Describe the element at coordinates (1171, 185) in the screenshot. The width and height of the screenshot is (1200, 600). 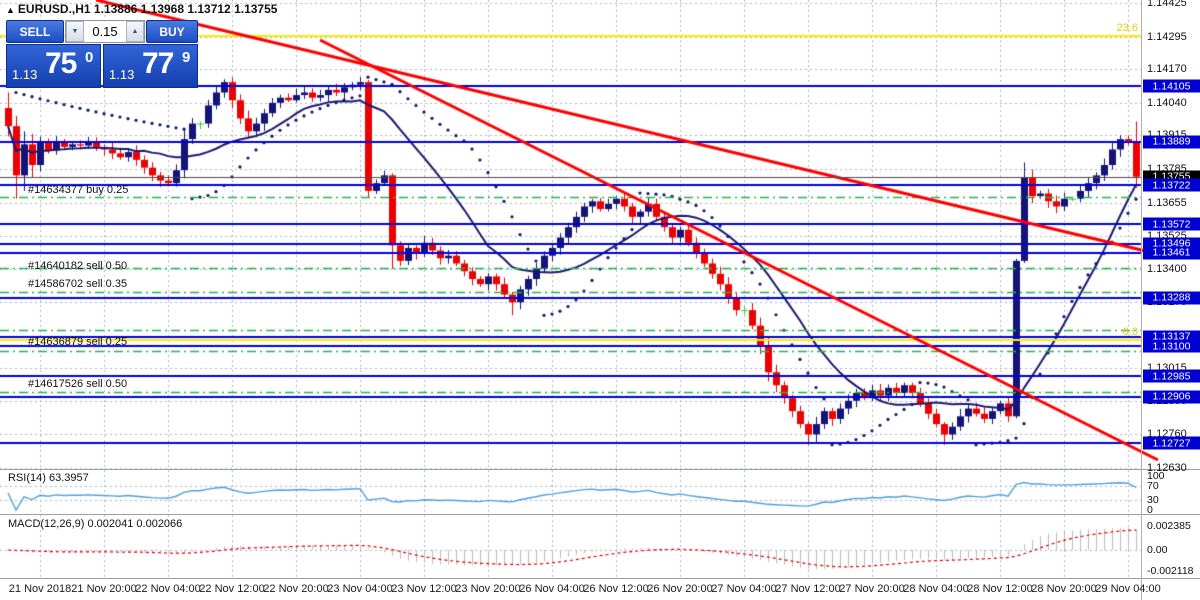
I see `hline-price-badge: 1.13722` at that location.